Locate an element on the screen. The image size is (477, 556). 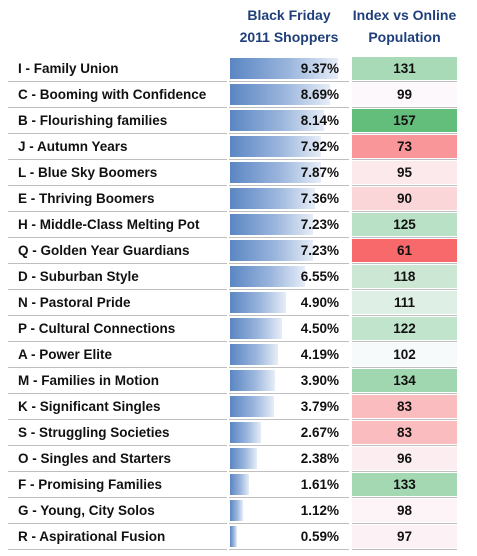
share-value-label: 4.90% is located at coordinates (319, 302).